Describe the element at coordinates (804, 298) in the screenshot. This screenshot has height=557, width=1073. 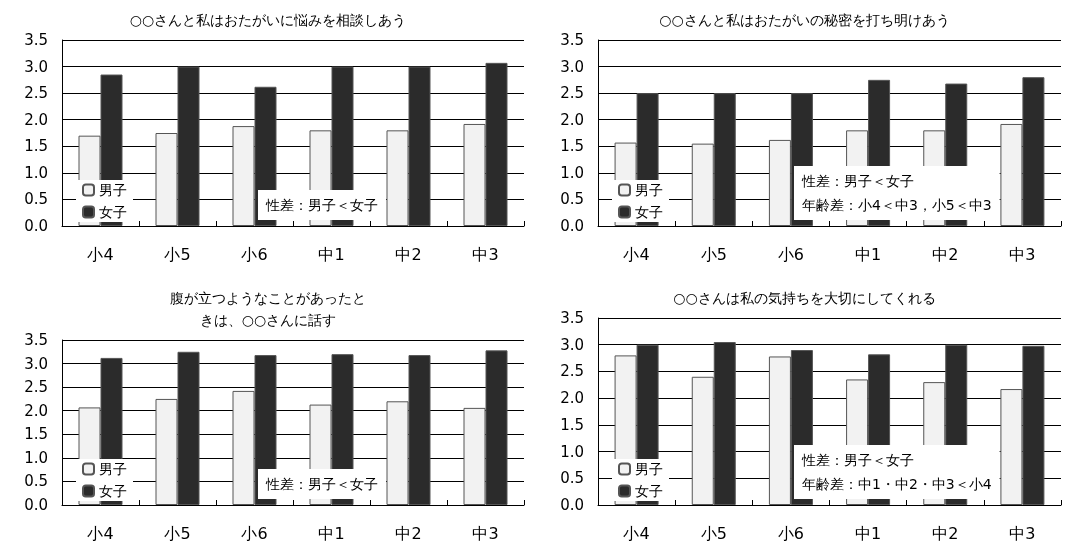
I see `chart-title: ○○さんは私の気持ちを大切にしてくれる` at that location.